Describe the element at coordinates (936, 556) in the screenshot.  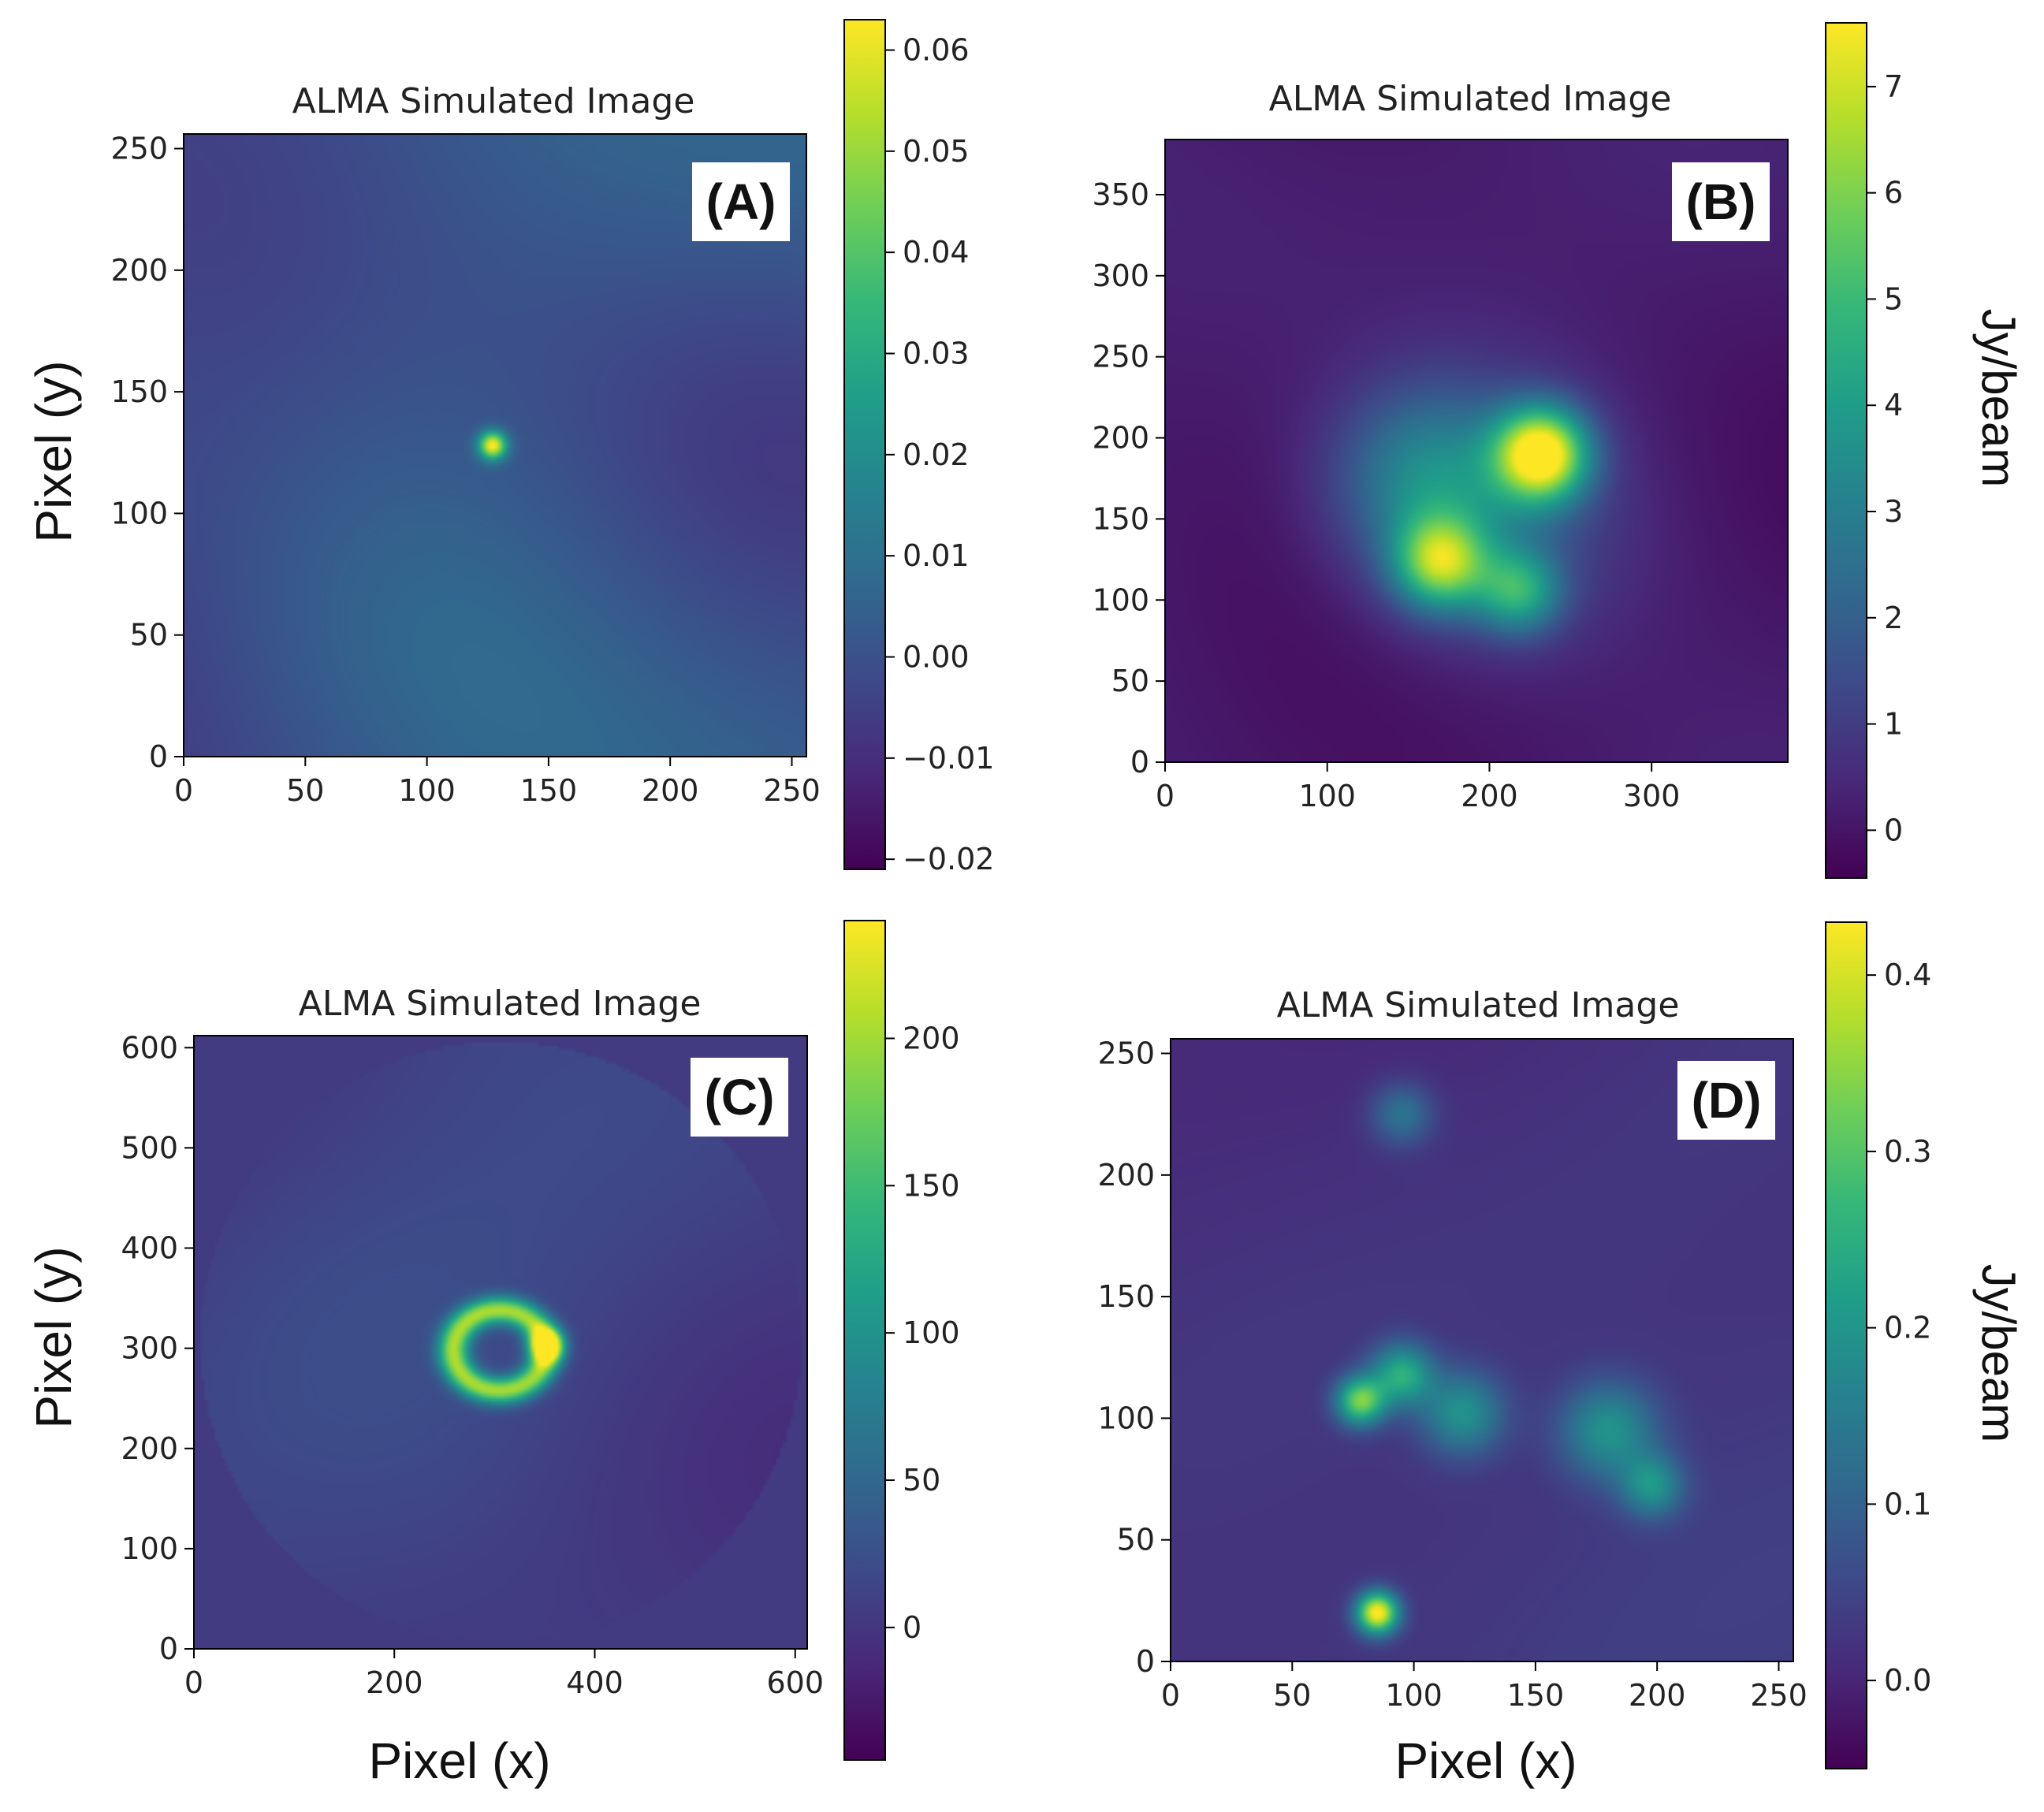
I see `colorbar-tick-label: 0.01` at that location.